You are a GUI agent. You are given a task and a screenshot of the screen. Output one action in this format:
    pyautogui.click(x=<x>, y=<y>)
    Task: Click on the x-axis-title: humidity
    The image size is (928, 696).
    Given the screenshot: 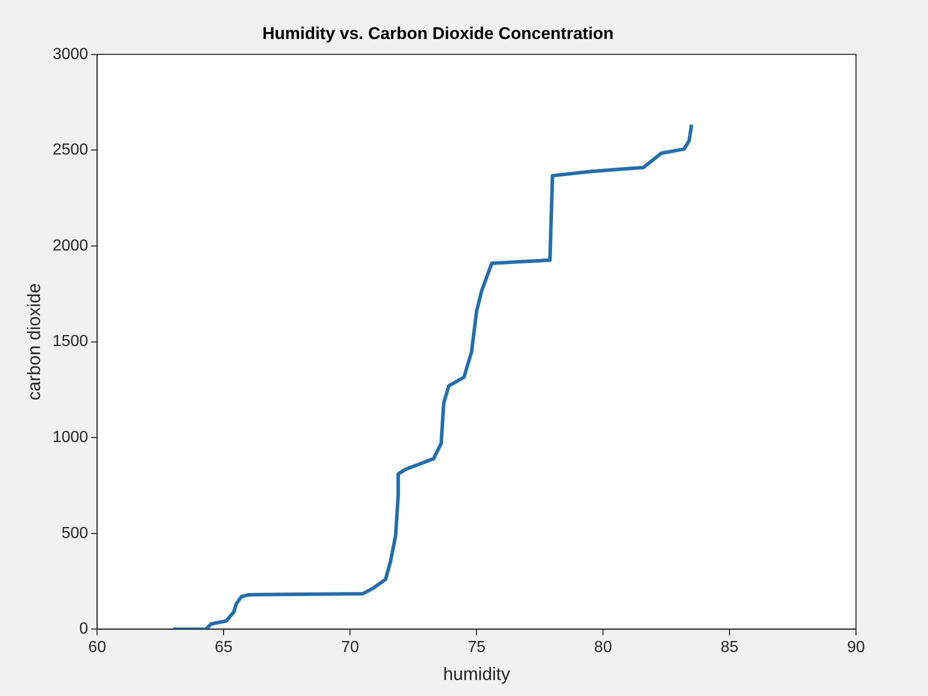 What is the action you would take?
    pyautogui.click(x=476, y=674)
    